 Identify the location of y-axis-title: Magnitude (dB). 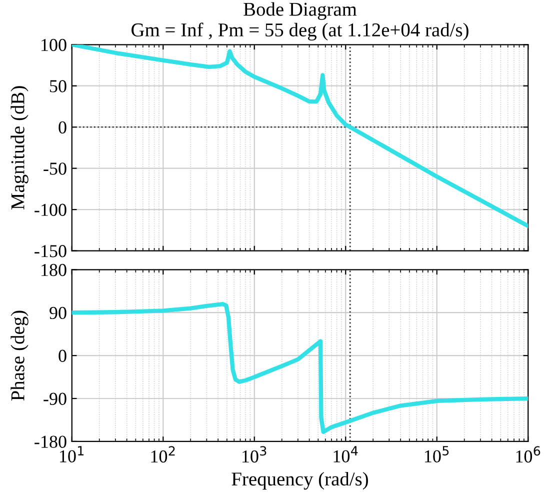
(19, 148).